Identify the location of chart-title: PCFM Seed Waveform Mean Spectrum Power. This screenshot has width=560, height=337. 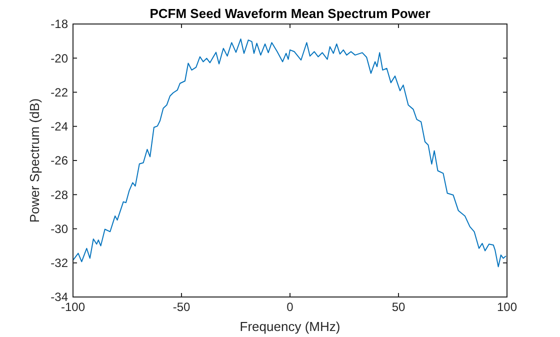
(290, 13).